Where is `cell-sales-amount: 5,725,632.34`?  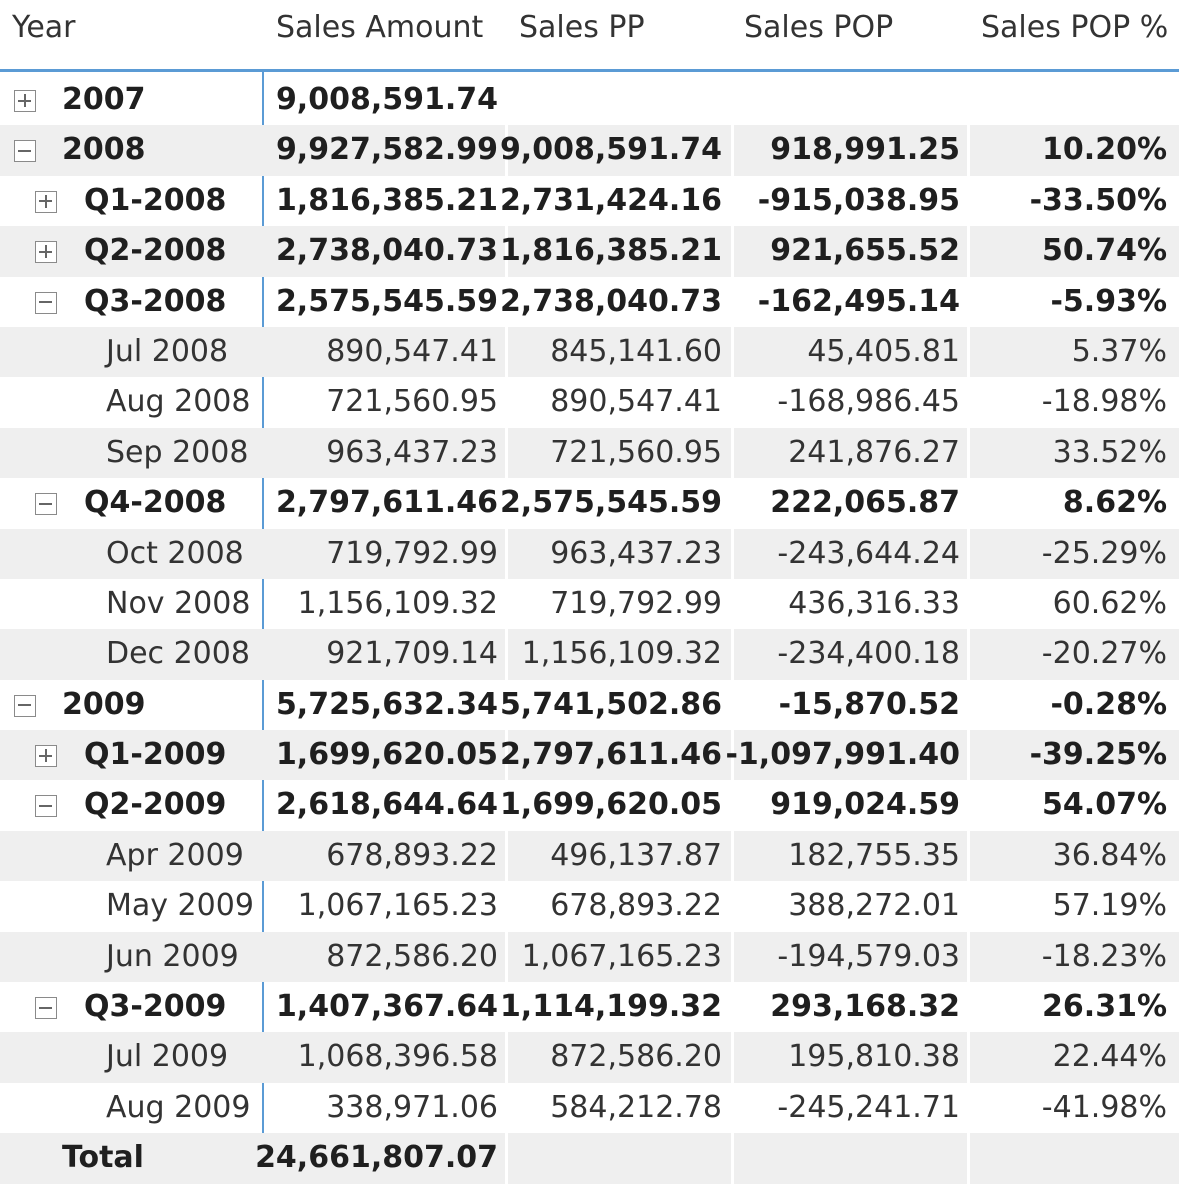 cell-sales-amount: 5,725,632.34 is located at coordinates (386, 704).